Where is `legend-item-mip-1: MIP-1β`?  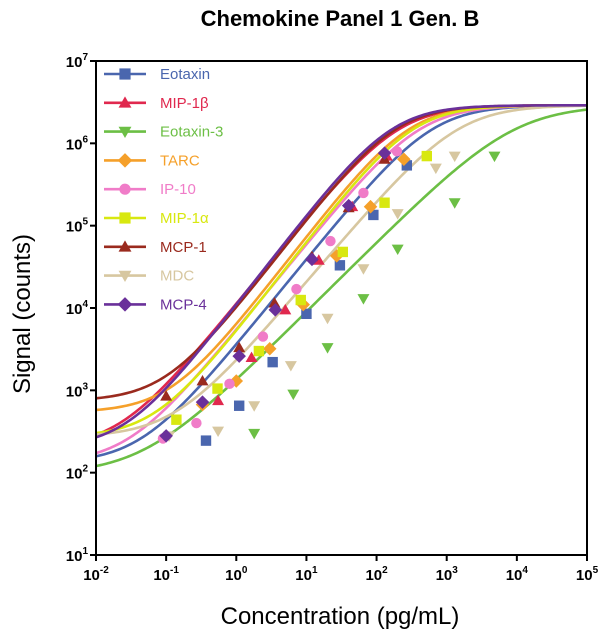 legend-item-mip-1: MIP-1β is located at coordinates (156, 103).